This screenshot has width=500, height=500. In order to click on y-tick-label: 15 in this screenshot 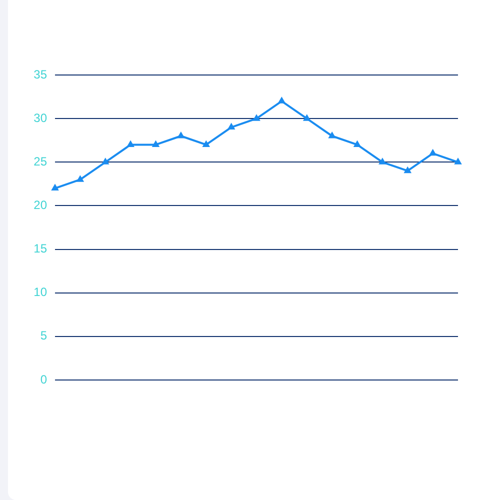, I will do `click(41, 249)`.